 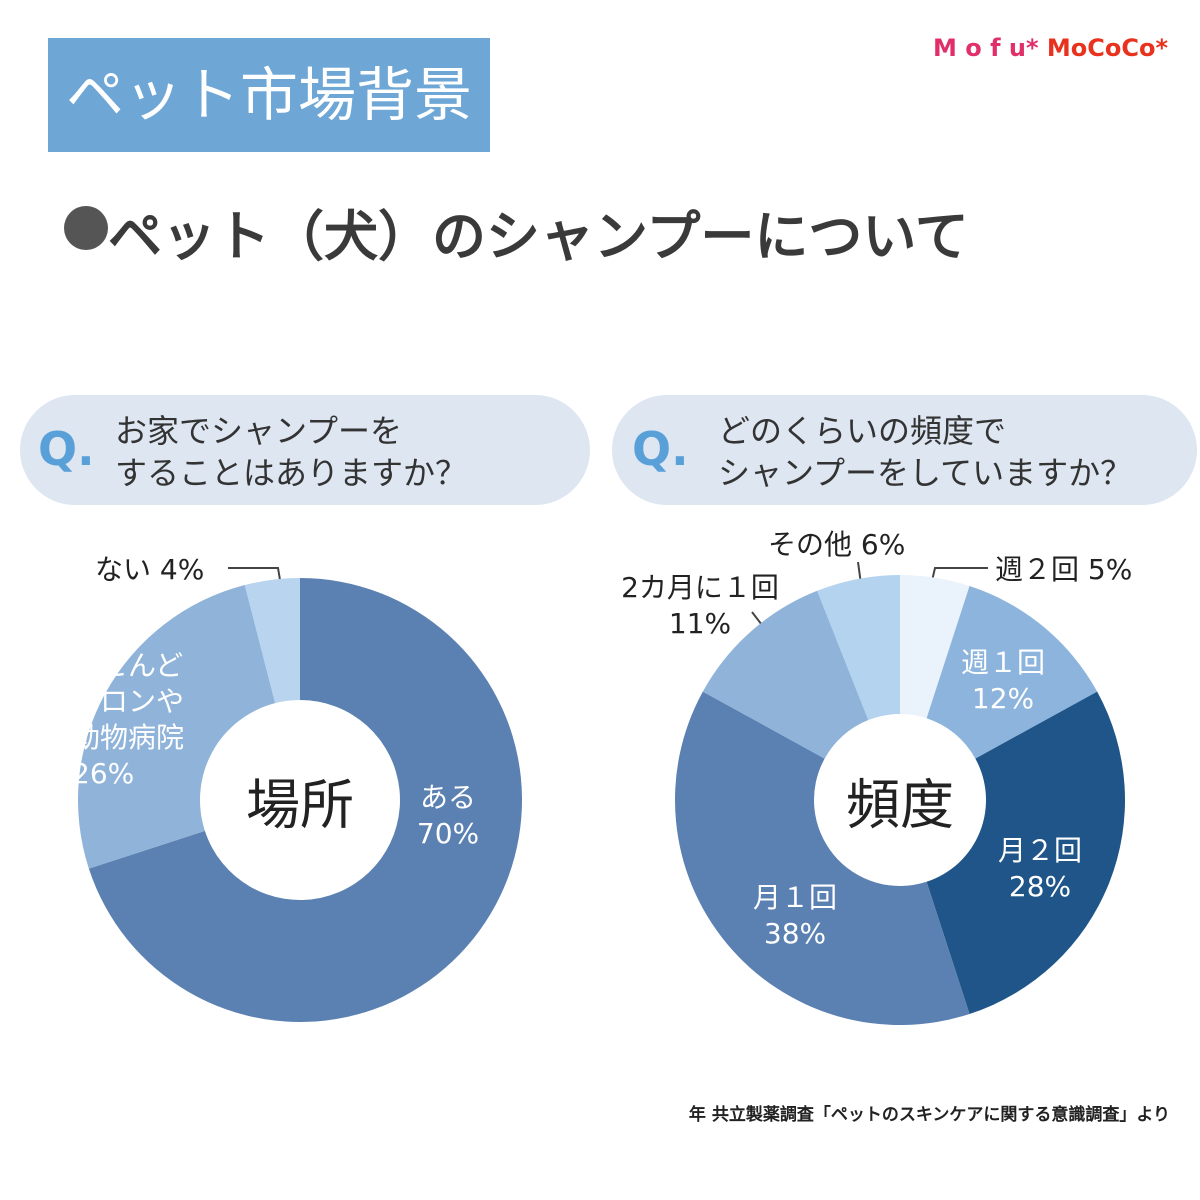 I want to click on value-label: 11%, so click(x=700, y=623).